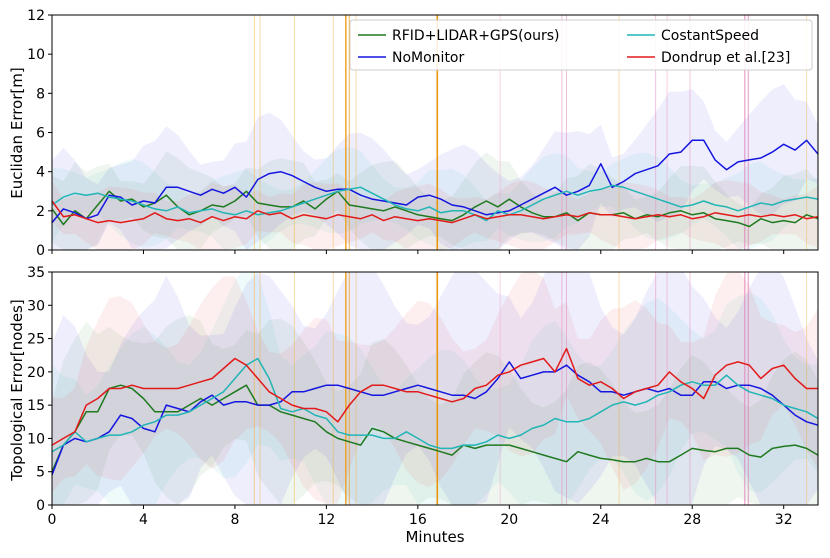 This screenshot has height=558, width=830. What do you see at coordinates (36, 406) in the screenshot?
I see `y-tick-label: 15` at bounding box center [36, 406].